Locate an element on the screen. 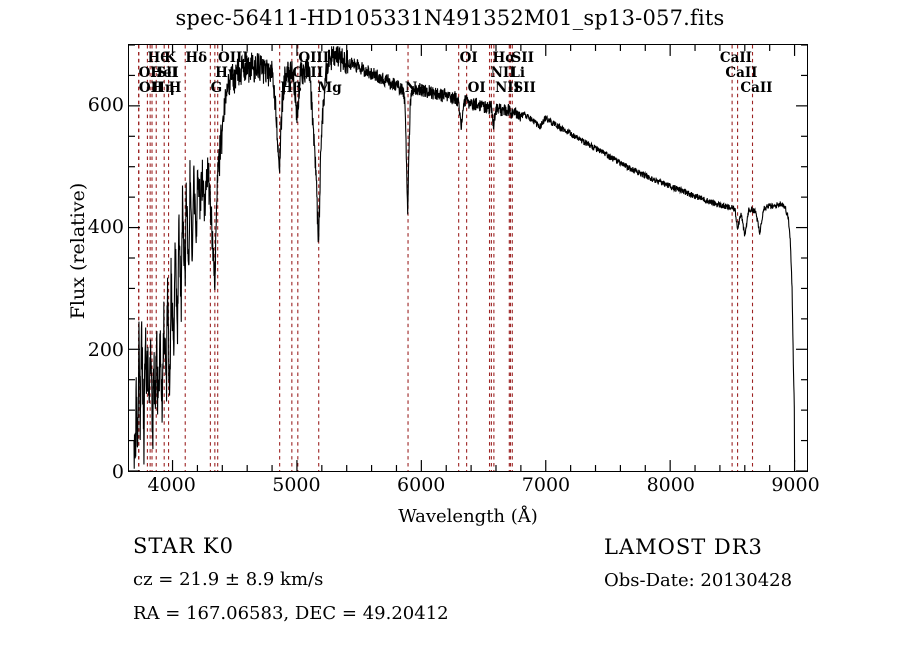 This screenshot has width=900, height=649. x-axis-title: Wavelength (Å) is located at coordinates (468, 516).